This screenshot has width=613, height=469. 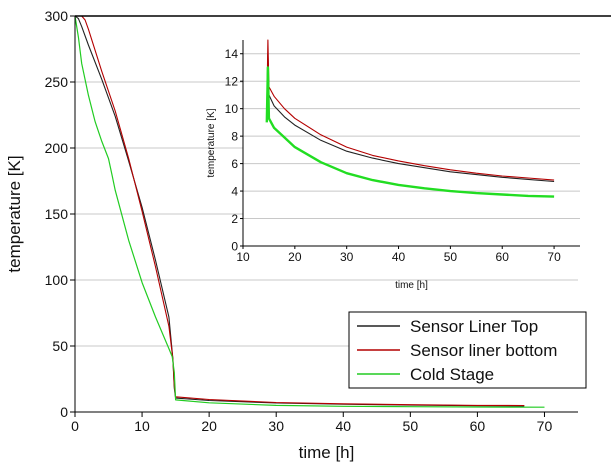 What do you see at coordinates (57, 280) in the screenshot?
I see `y-tick-label: 100` at bounding box center [57, 280].